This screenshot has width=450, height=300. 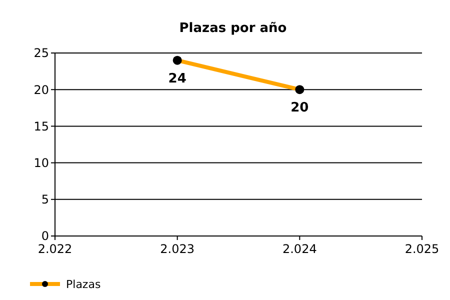 What do you see at coordinates (177, 249) in the screenshot?
I see `x-tick-label: 2.023` at bounding box center [177, 249].